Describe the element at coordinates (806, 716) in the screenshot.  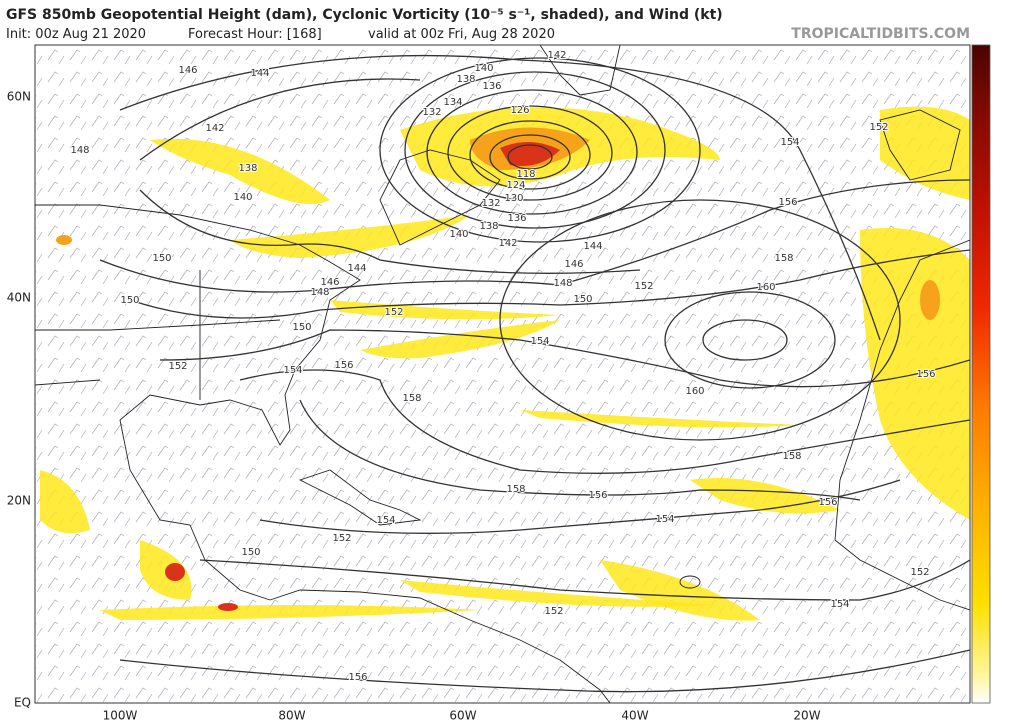
I see `lon-label: 20W` at that location.